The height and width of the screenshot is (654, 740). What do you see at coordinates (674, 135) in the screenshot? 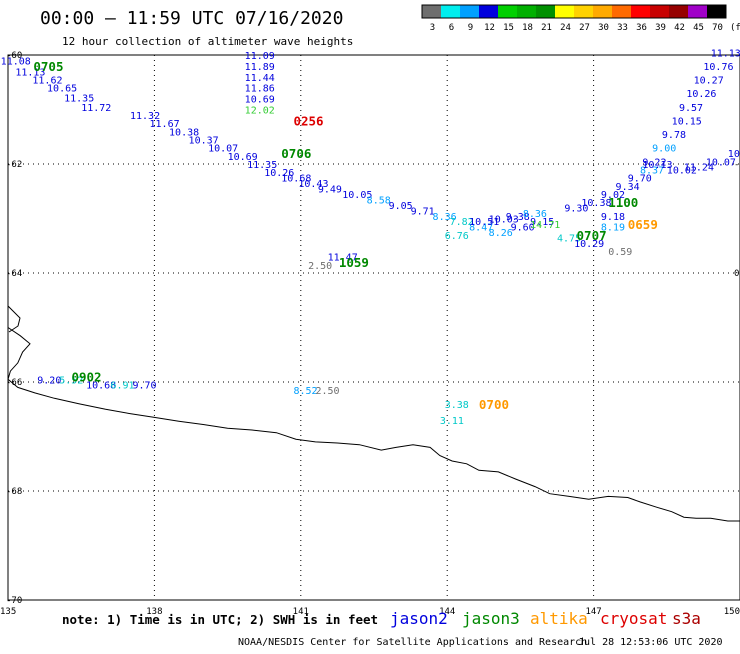
I see `wave-height-value: 9.78` at bounding box center [674, 135].